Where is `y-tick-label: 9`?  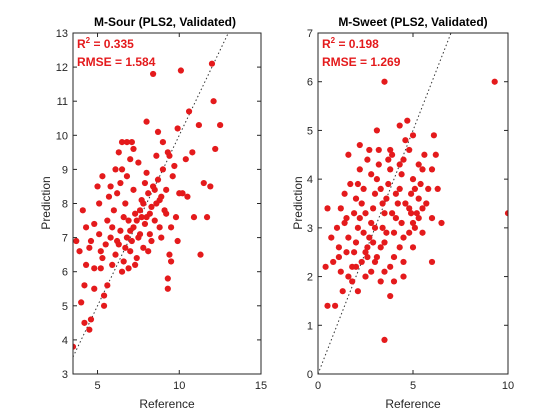
y-tick-label: 9 is located at coordinates (65, 170).